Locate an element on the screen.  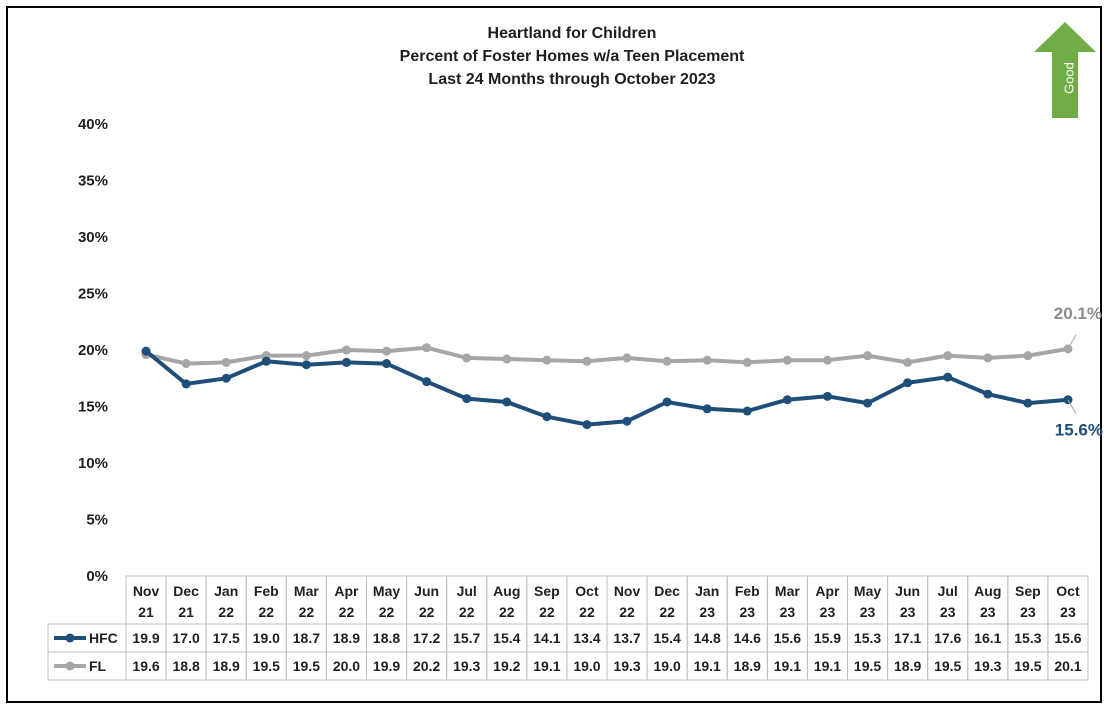
hfc-value-label: 17.2 is located at coordinates (426, 638).